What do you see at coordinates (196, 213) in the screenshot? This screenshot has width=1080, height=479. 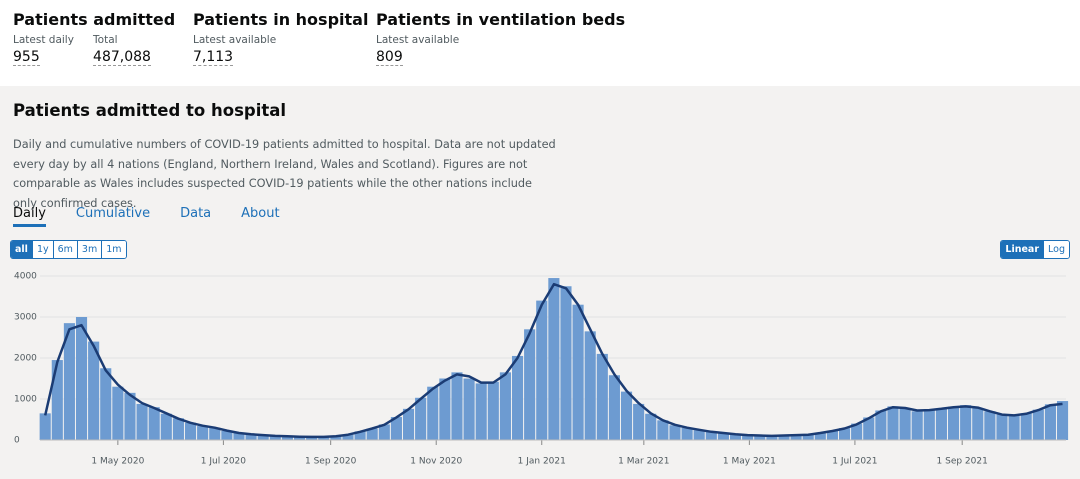 I see `tab: Data` at bounding box center [196, 213].